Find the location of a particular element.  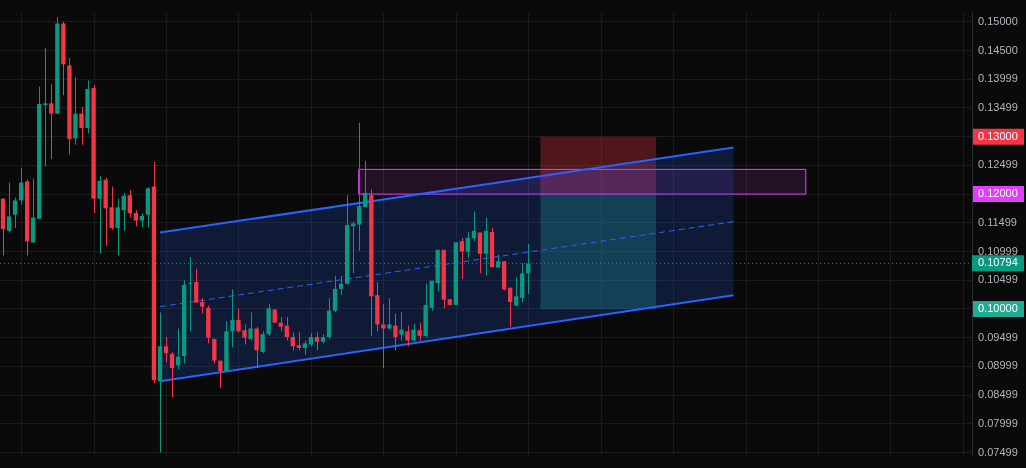

y-tick-label: 0.08499 is located at coordinates (998, 394).